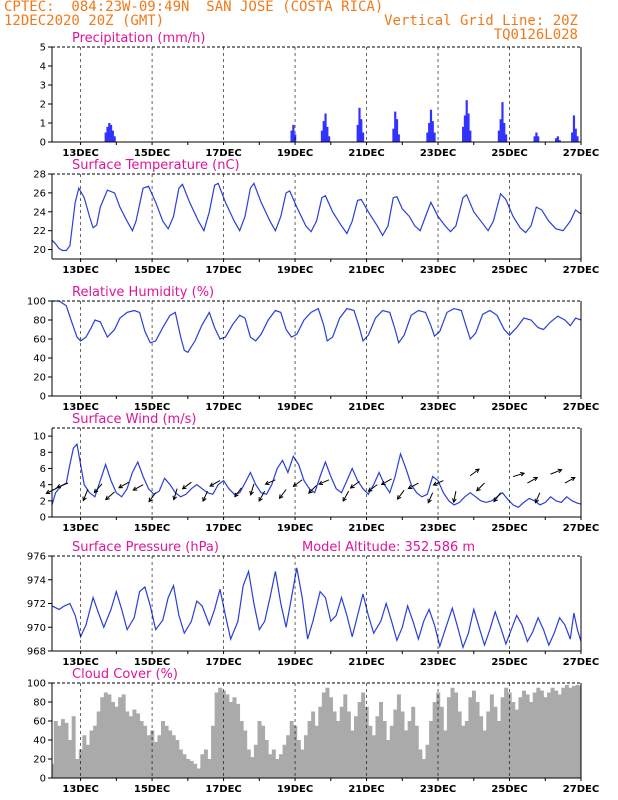 This screenshot has height=800, width=618. What do you see at coordinates (80, 270) in the screenshot?
I see `temperature-xtick-label: 13DEC` at bounding box center [80, 270].